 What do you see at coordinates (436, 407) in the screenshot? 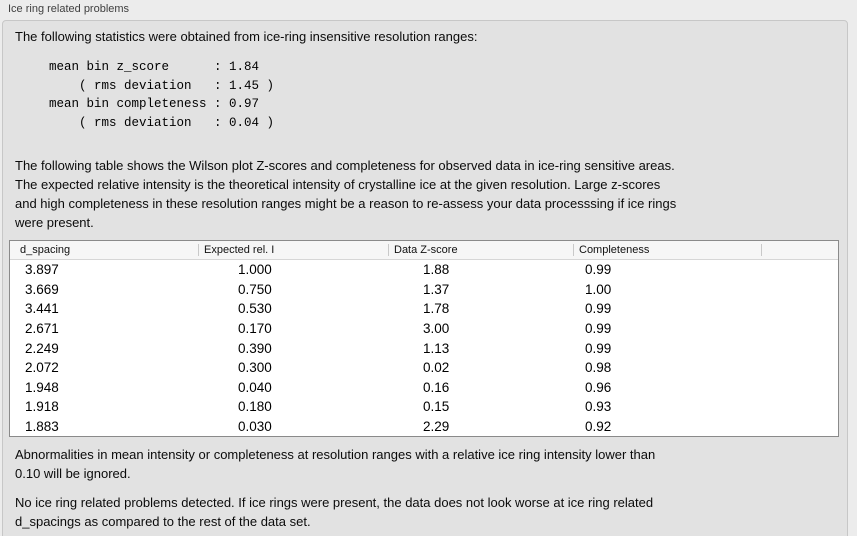
I see `cell-data-z-score: 0.15` at bounding box center [436, 407].